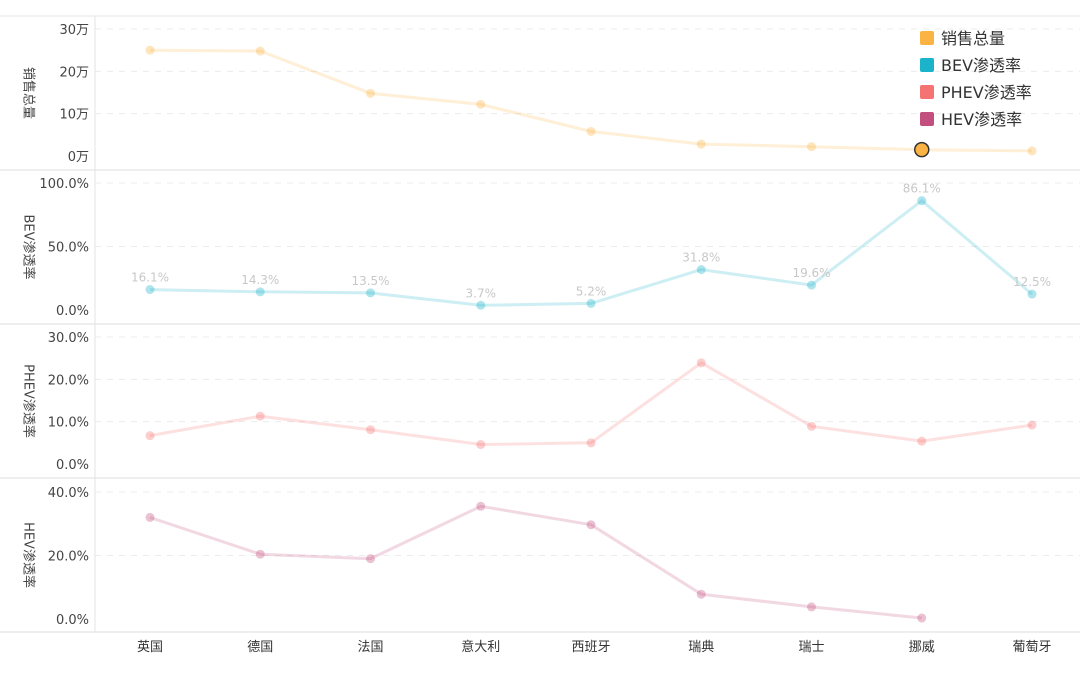 Image resolution: width=1080 pixels, height=676 pixels. Describe the element at coordinates (973, 38) in the screenshot. I see `legend-label: 销售总量` at that location.